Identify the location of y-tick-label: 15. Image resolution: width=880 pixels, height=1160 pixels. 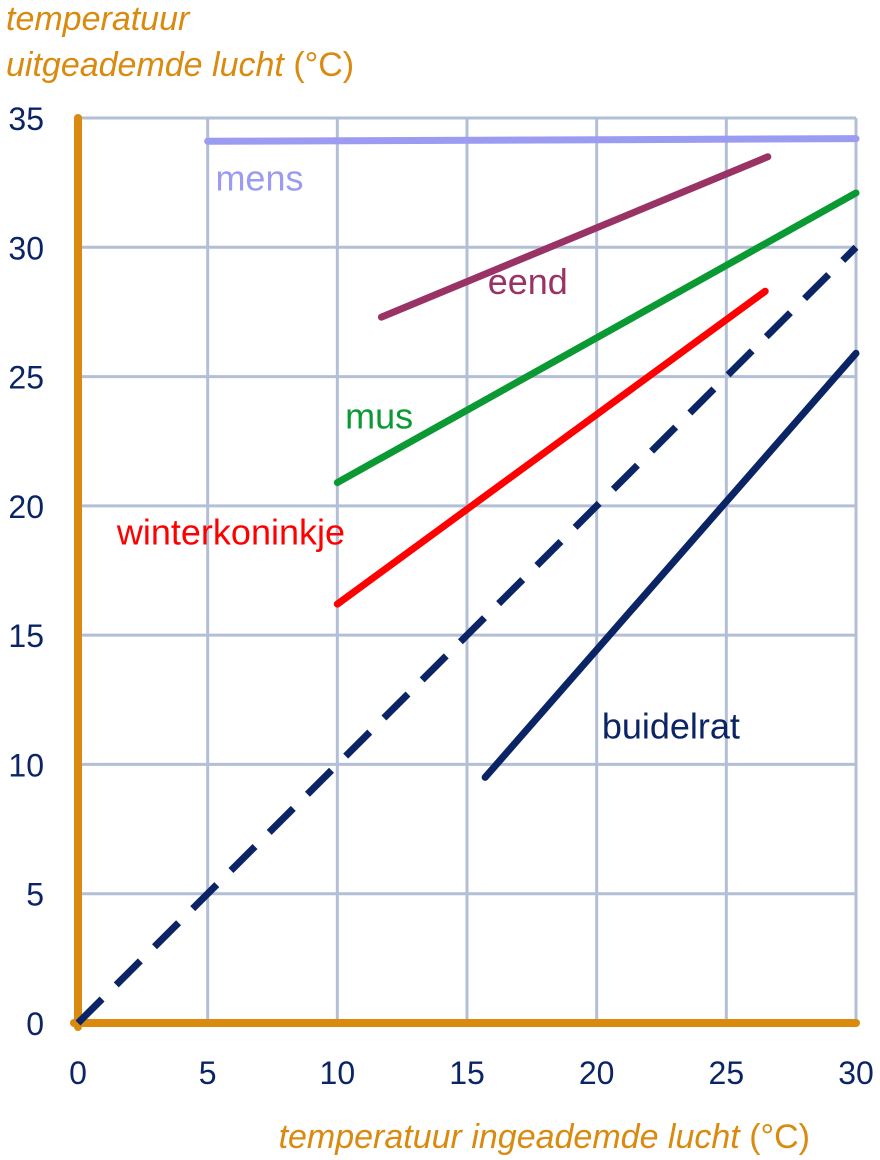
(26, 636).